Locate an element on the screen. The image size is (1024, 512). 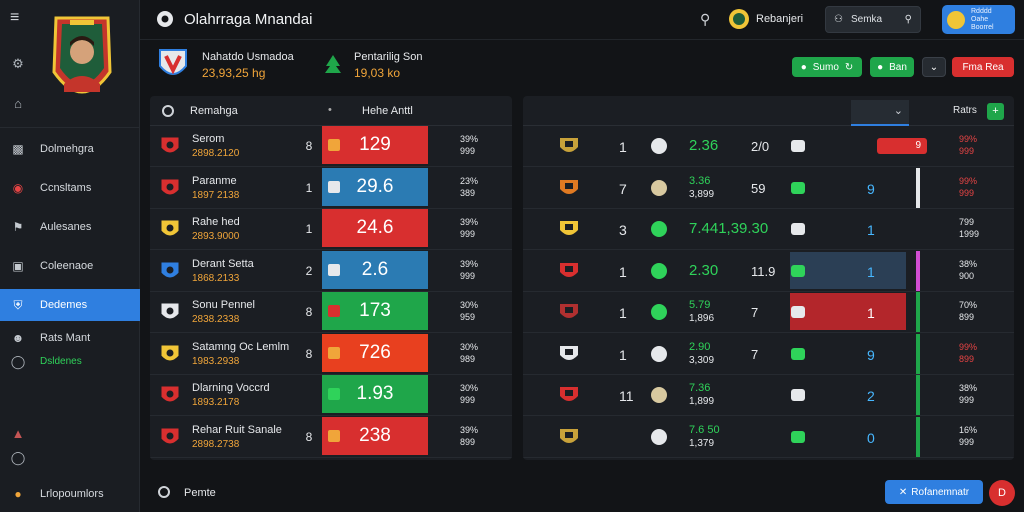
value-bar: 173 is located at coordinates (375, 311).